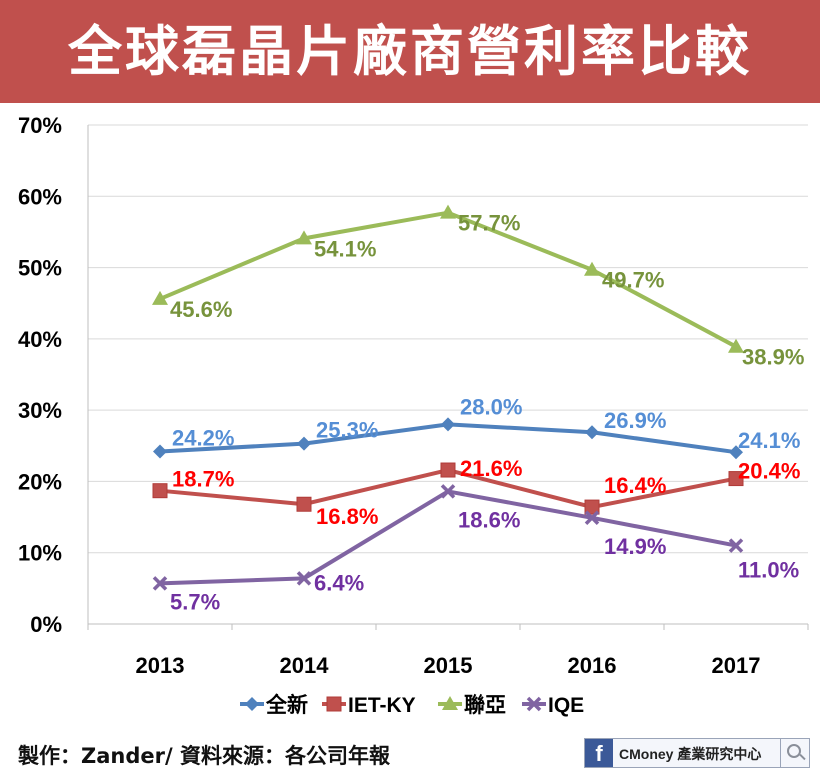  What do you see at coordinates (382, 705) in the screenshot?
I see `legend-label: IET-KY` at bounding box center [382, 705].